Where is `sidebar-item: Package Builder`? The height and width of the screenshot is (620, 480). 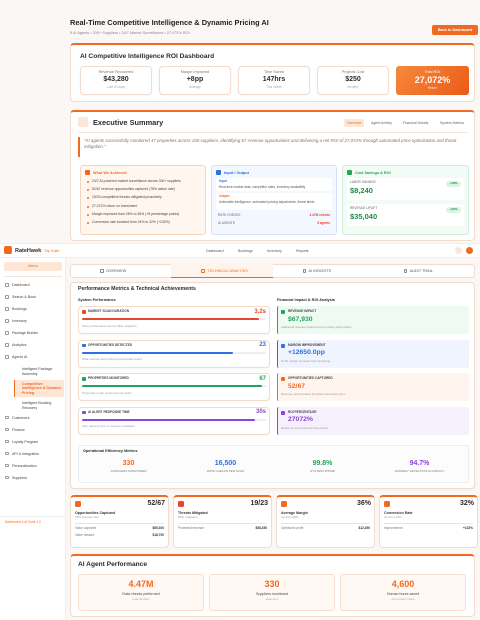
sidebar-item: Package Builder is located at coordinates (25, 333).